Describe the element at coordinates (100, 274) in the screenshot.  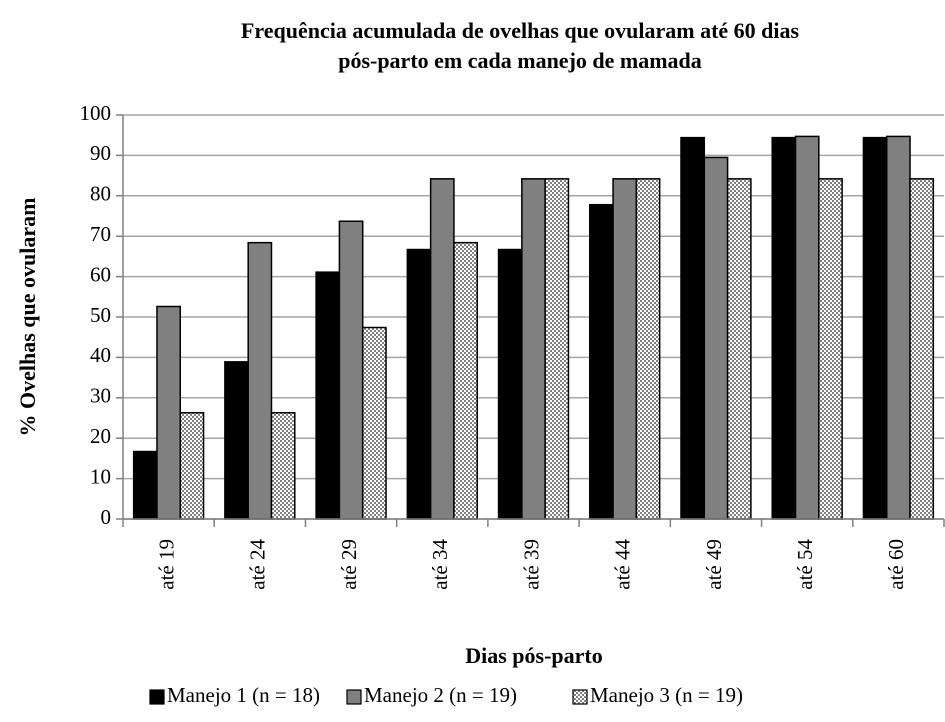
I see `y-tick-label: 60` at that location.